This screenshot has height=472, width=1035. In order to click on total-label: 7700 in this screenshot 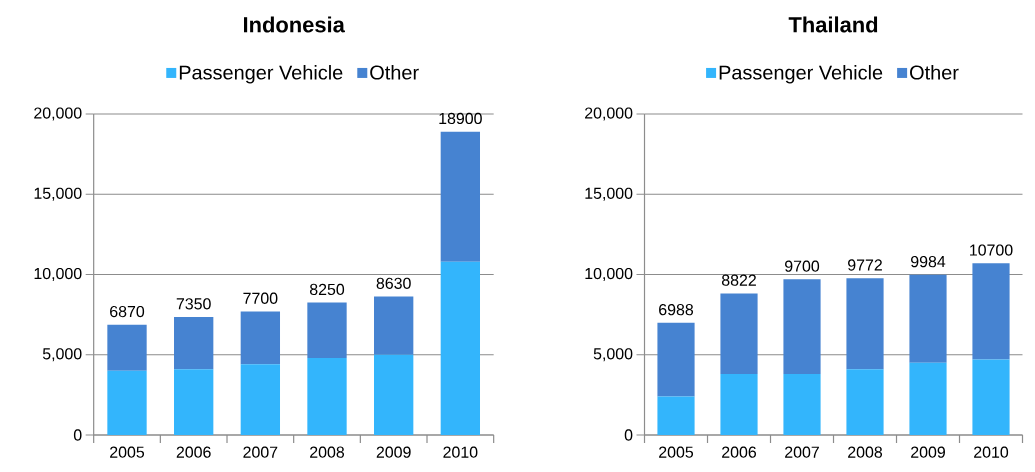, I will do `click(260, 298)`.